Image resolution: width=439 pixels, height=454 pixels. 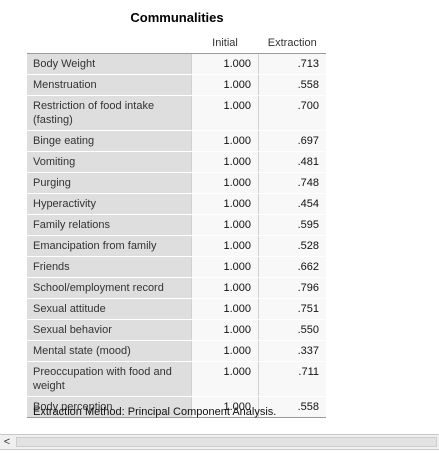 I want to click on table-row: Menstruation 1.000.558, so click(x=176, y=85).